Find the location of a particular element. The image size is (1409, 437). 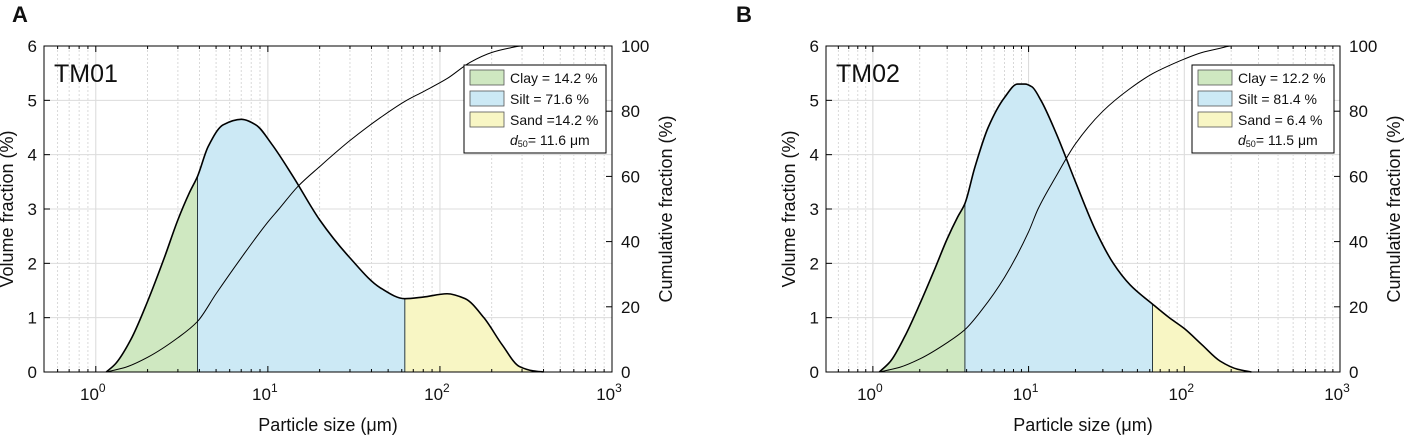

legend-d50: d50= 11.5 μm is located at coordinates (1278, 140).